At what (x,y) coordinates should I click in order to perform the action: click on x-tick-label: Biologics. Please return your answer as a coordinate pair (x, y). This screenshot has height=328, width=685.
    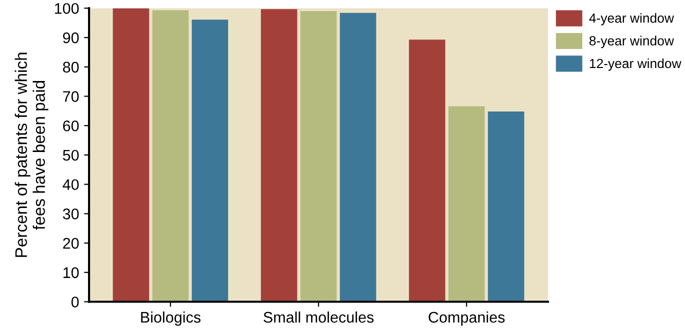
    Looking at the image, I should click on (170, 318).